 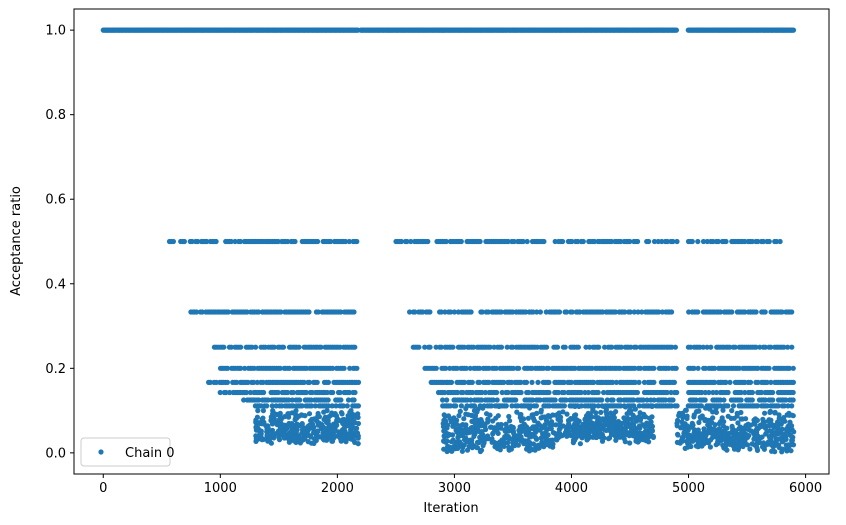 What do you see at coordinates (16, 241) in the screenshot?
I see `y-axis-label: Acceptance ratio` at bounding box center [16, 241].